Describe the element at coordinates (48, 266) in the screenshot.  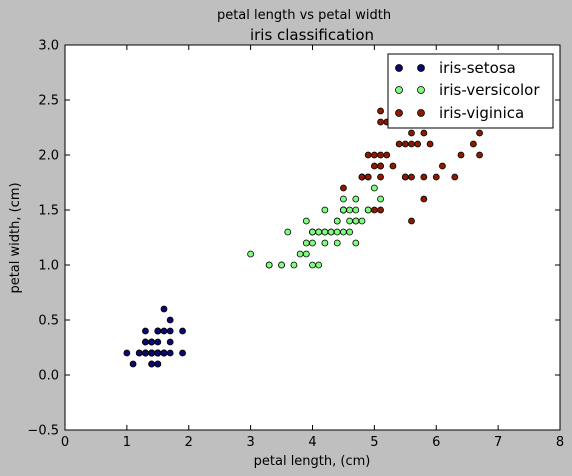
I see `y-tick-label: 1.0` at that location.